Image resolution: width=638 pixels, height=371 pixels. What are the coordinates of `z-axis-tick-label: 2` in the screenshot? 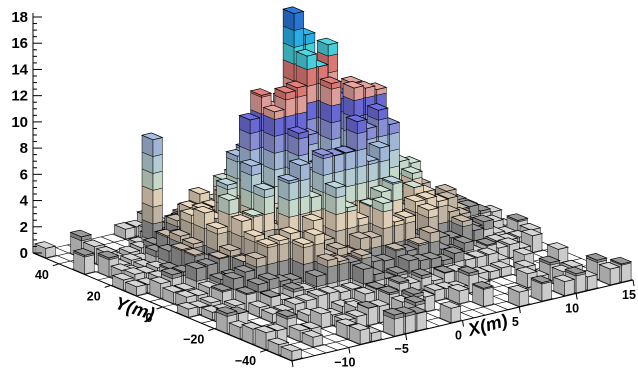 It's located at (24, 227).